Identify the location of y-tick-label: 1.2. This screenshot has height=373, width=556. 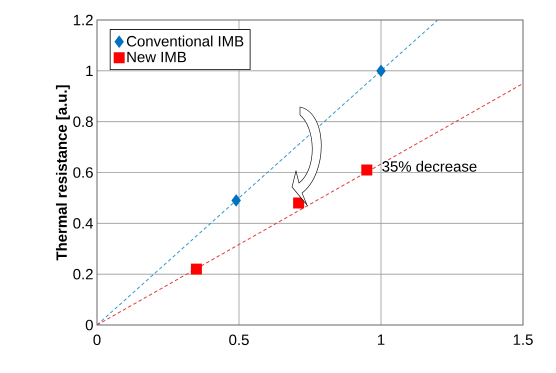
(83, 20).